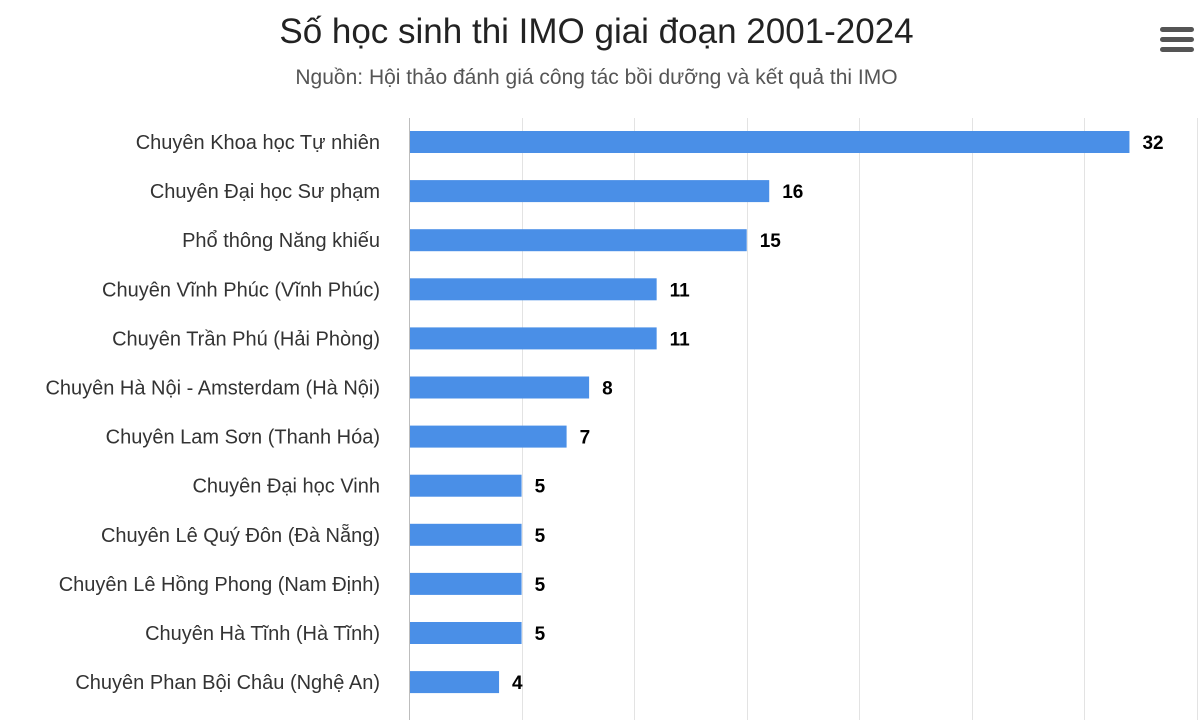  What do you see at coordinates (607, 389) in the screenshot?
I see `data-label: 8` at bounding box center [607, 389].